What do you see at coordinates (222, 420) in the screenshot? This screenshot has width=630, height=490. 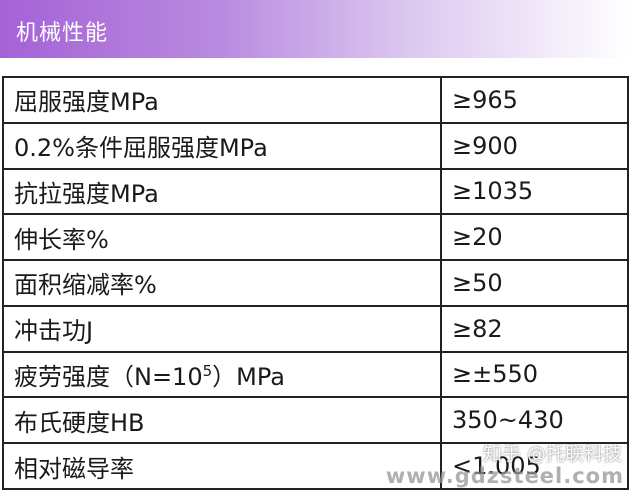 I see `property-name: 布氏硬度HB` at bounding box center [222, 420].